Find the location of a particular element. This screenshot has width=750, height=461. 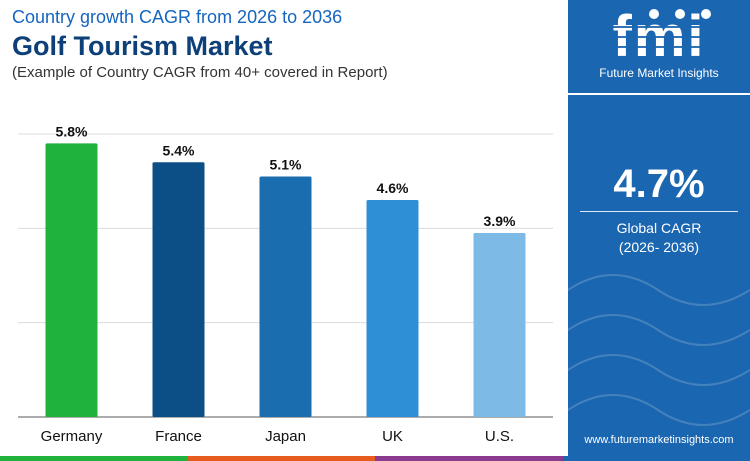

svg-text: fmi is located at coordinates (659, 35).